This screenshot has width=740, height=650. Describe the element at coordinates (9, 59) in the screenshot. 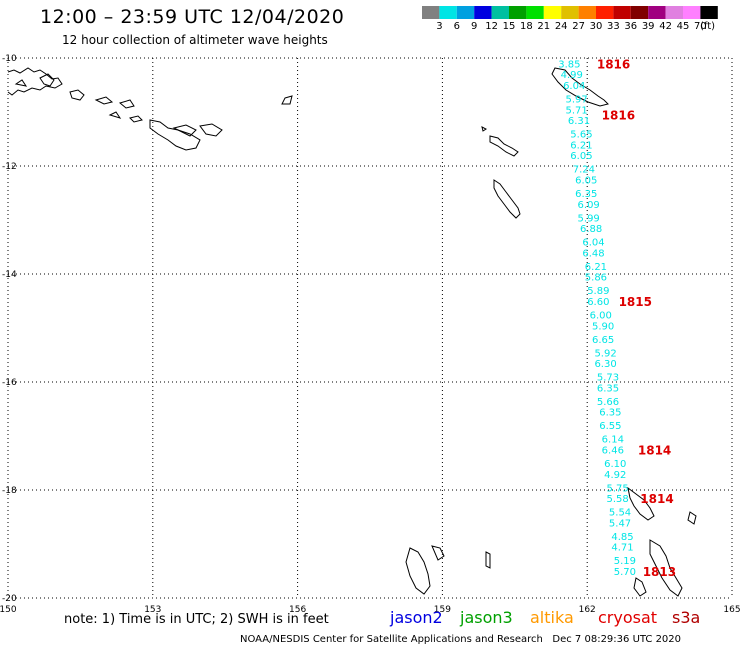

I see `lat-tick-label: -10` at that location.